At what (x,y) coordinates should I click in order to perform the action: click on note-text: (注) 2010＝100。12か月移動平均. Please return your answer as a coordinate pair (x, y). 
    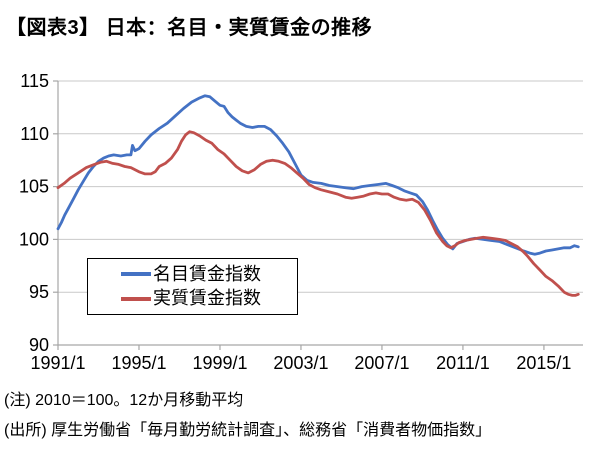
    Looking at the image, I should click on (124, 400).